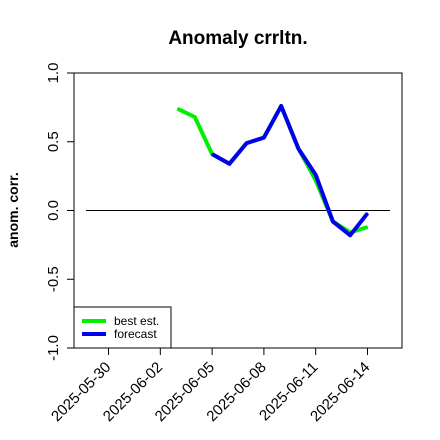 The height and width of the screenshot is (440, 440). What do you see at coordinates (136, 321) in the screenshot?
I see `legend-label: best est.` at bounding box center [136, 321].